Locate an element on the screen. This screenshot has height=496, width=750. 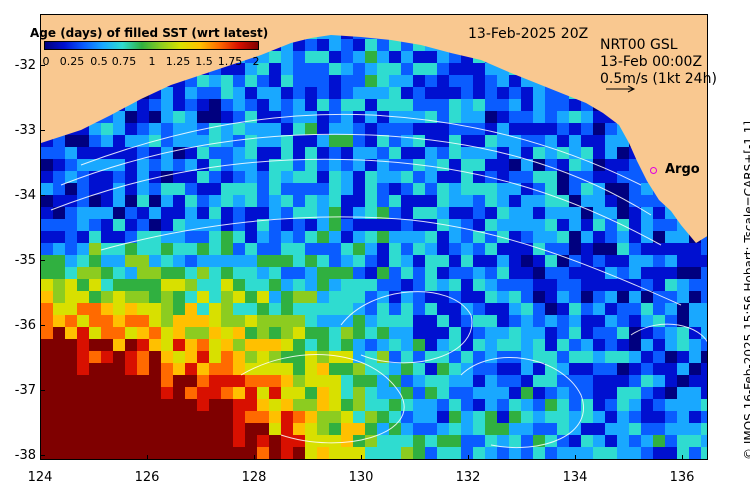
y-tick-mark is located at coordinates (42, 390).